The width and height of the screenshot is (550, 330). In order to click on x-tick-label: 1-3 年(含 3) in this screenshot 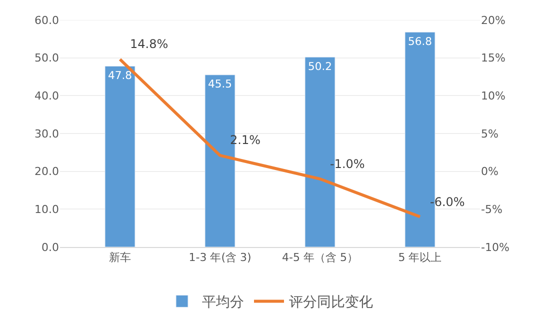, I will do `click(220, 257)`.